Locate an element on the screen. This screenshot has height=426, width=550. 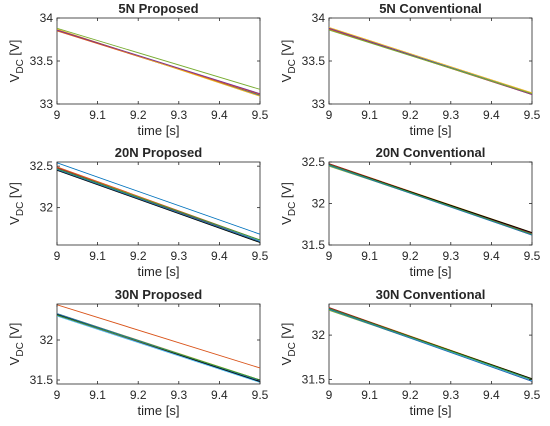
chart-title: 5N Proposed is located at coordinates (158, 8).